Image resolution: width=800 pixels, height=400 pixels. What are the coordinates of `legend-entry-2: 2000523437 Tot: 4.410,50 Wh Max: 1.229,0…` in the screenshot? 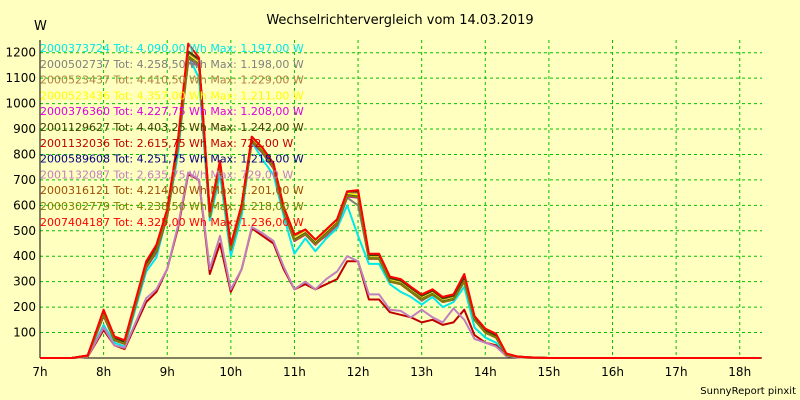 It's located at (172, 80).